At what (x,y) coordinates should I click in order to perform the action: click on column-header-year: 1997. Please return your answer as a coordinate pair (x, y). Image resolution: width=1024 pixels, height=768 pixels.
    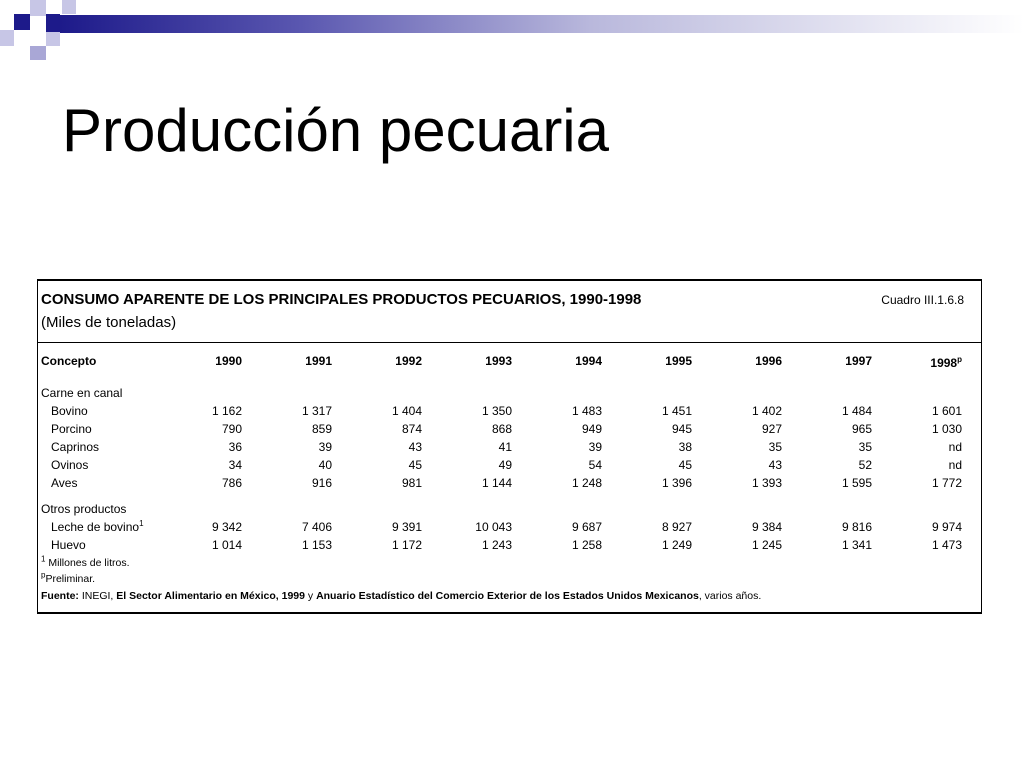
    Looking at the image, I should click on (858, 361).